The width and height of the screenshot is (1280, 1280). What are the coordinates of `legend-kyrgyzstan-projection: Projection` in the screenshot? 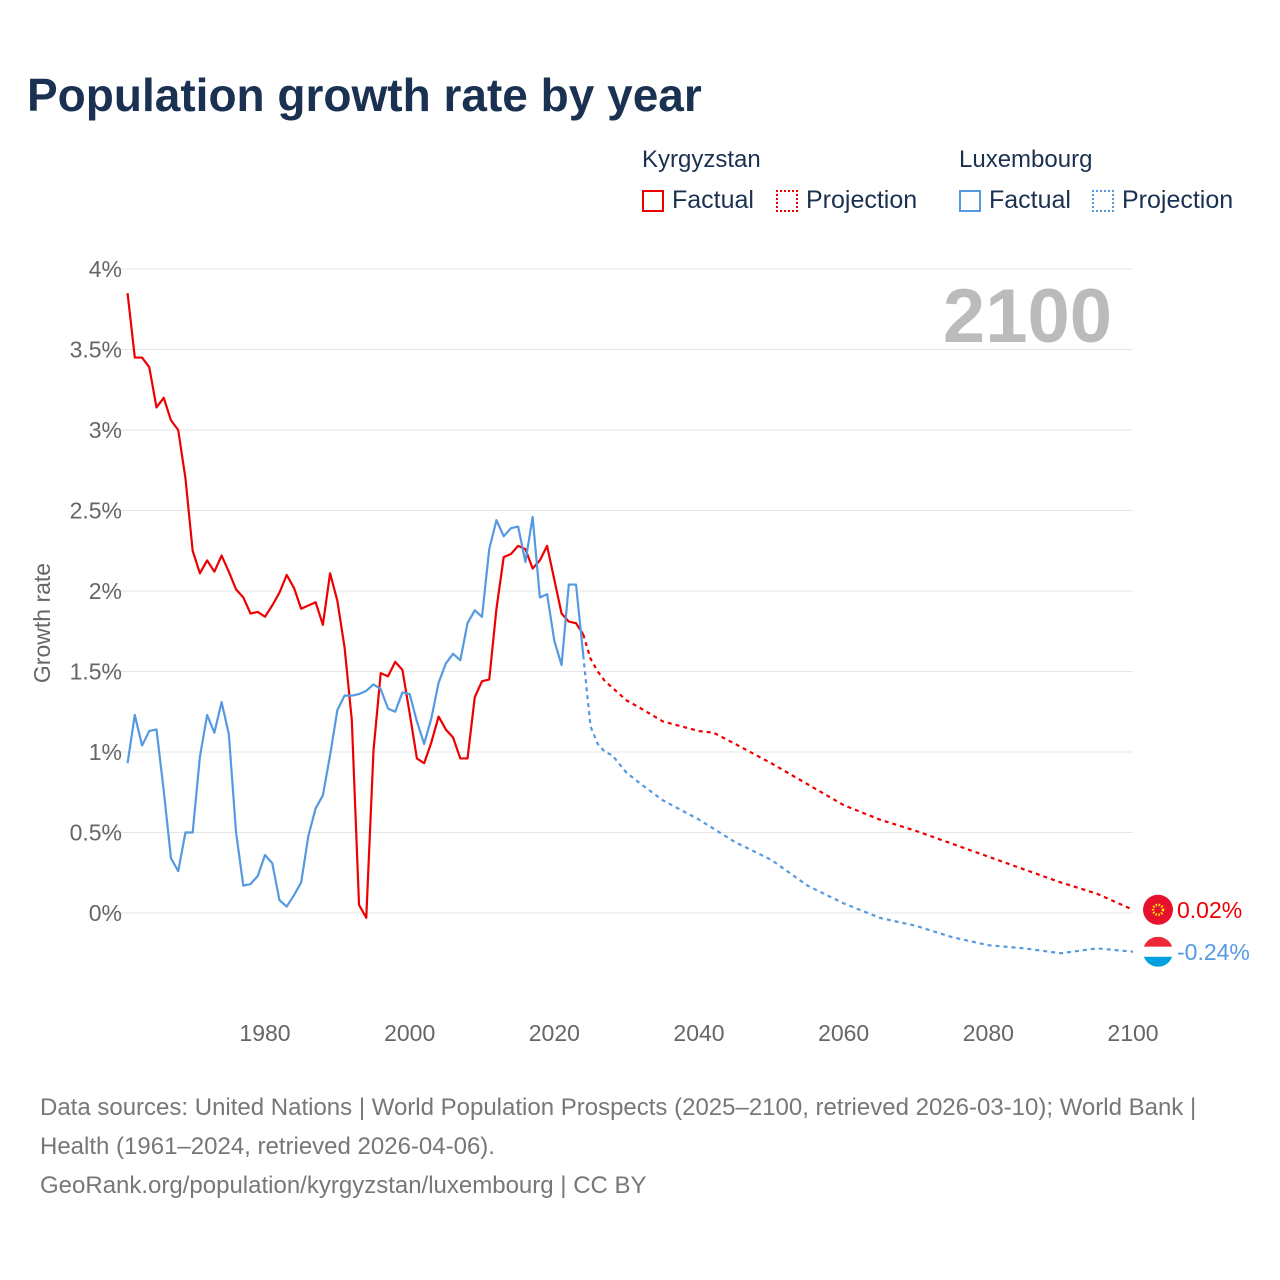 It's located at (846, 200).